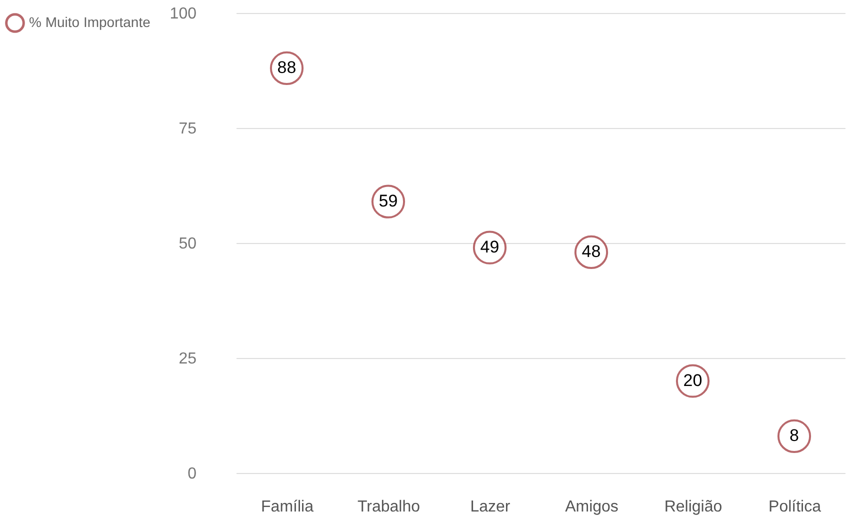 Image resolution: width=850 pixels, height=519 pixels. Describe the element at coordinates (187, 244) in the screenshot. I see `y-tick-label: 50` at that location.